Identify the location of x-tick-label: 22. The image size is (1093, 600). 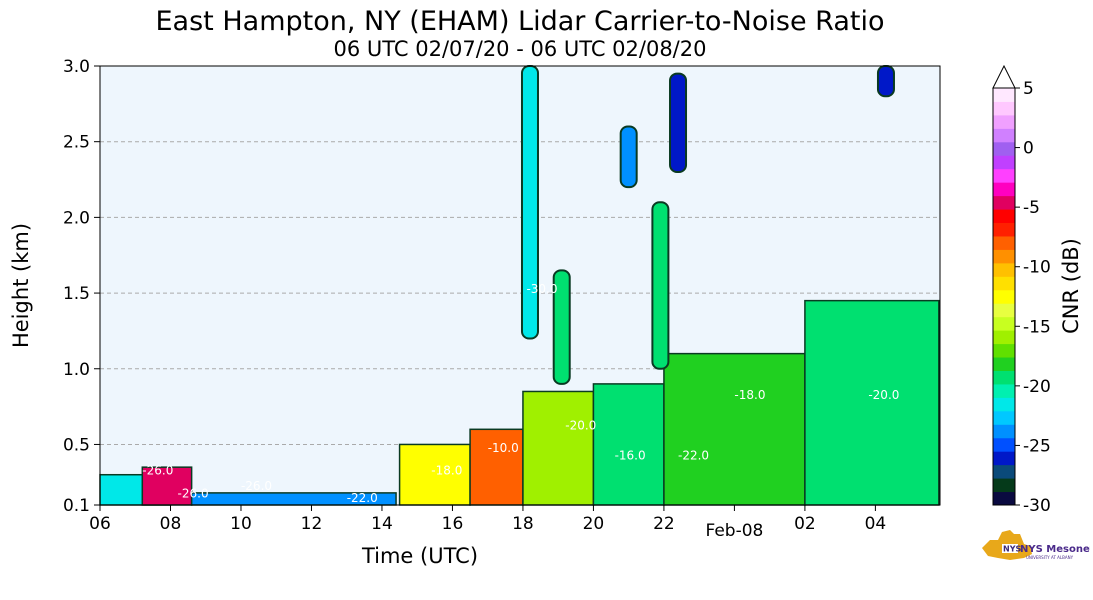
(664, 524).